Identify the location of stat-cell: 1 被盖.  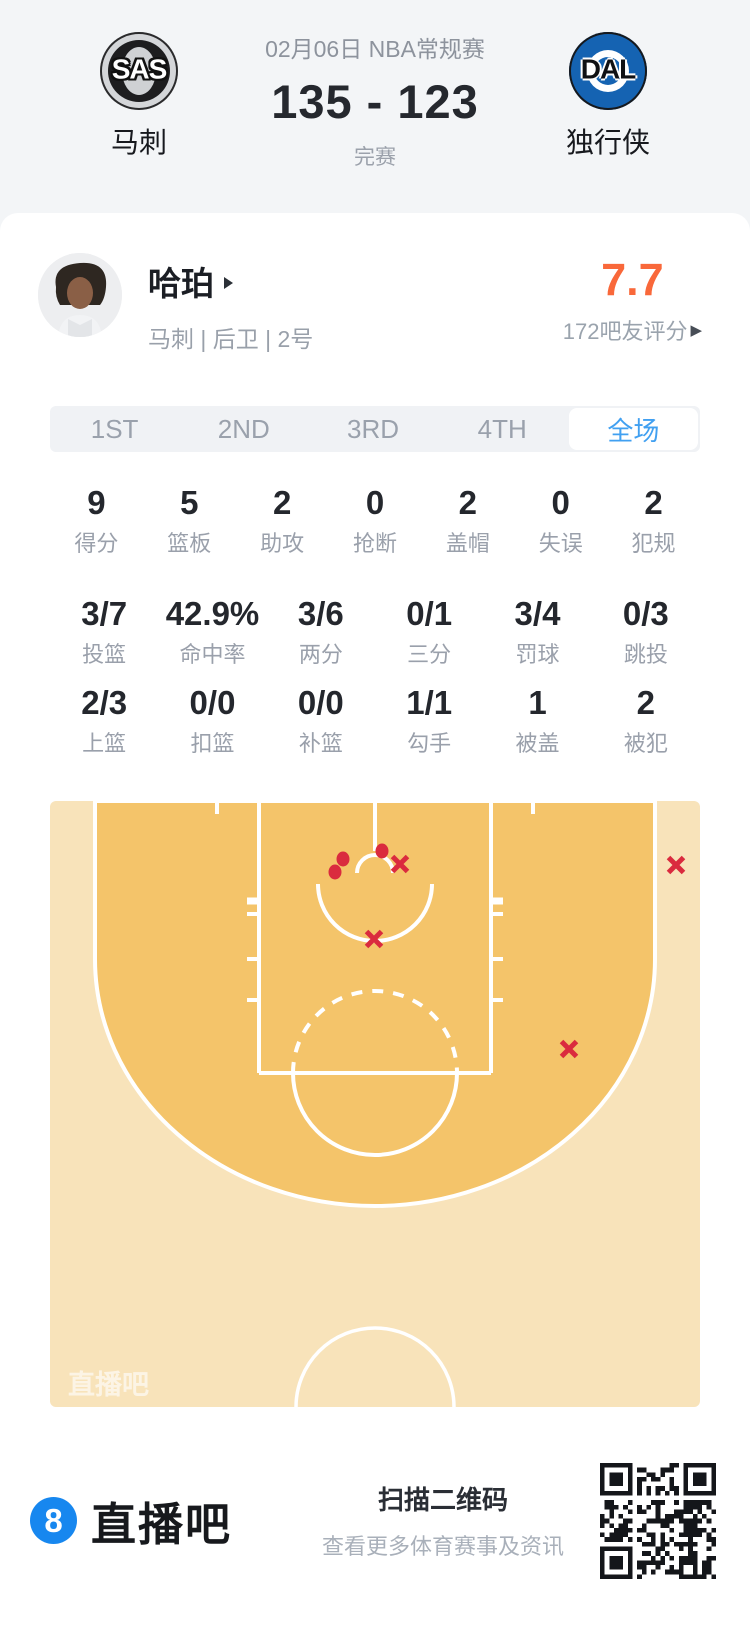
(537, 720).